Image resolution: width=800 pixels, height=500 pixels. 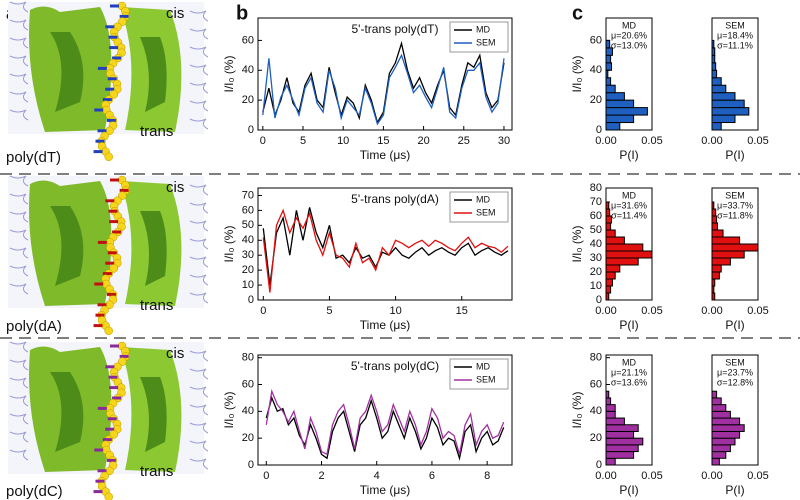 What do you see at coordinates (596, 384) in the screenshot?
I see `y-tick-label: 60` at bounding box center [596, 384].